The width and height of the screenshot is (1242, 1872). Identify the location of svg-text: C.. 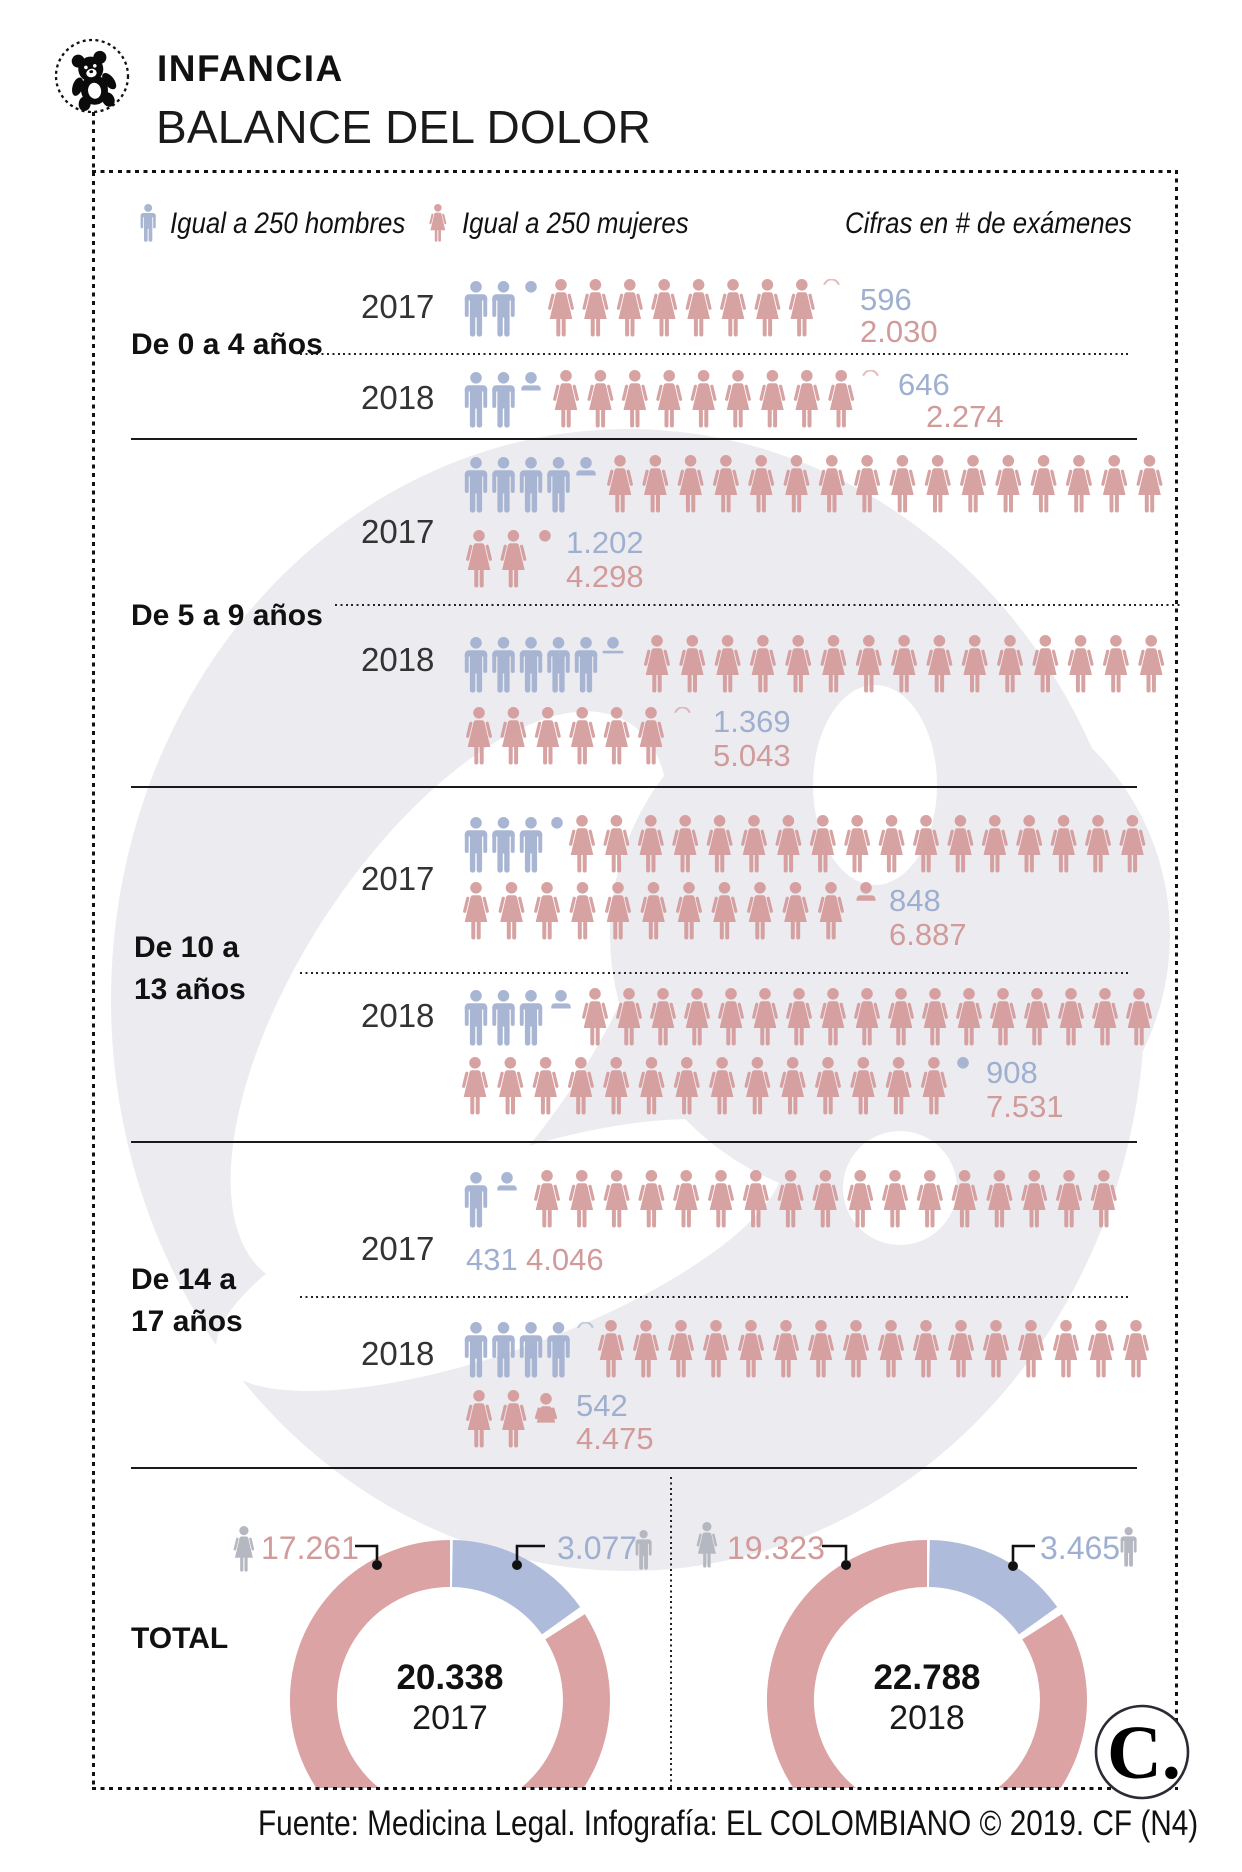
(1144, 1753).